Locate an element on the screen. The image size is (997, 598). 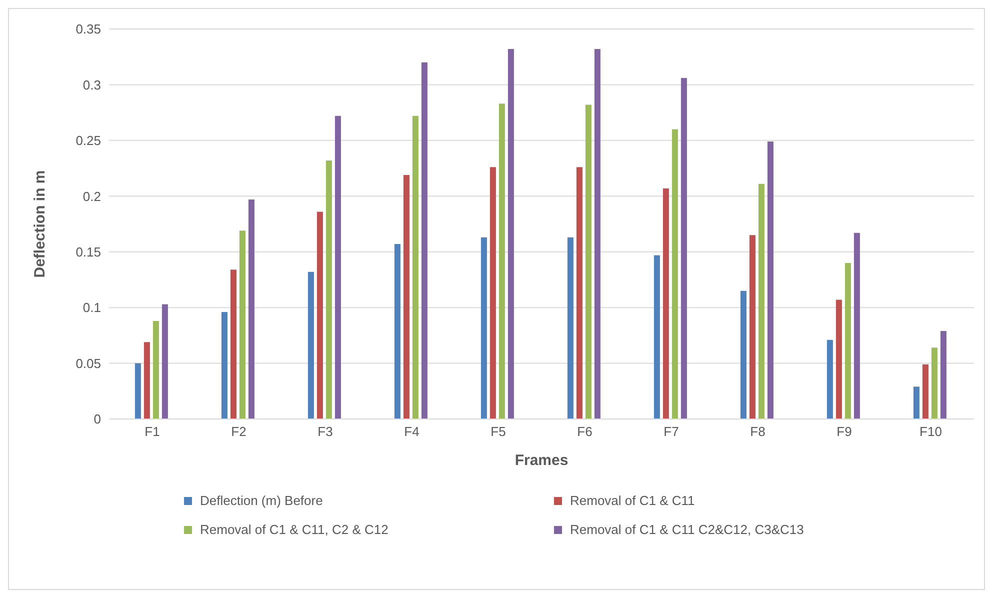
legend-label: Removal of C1 & C11 is located at coordinates (632, 500).